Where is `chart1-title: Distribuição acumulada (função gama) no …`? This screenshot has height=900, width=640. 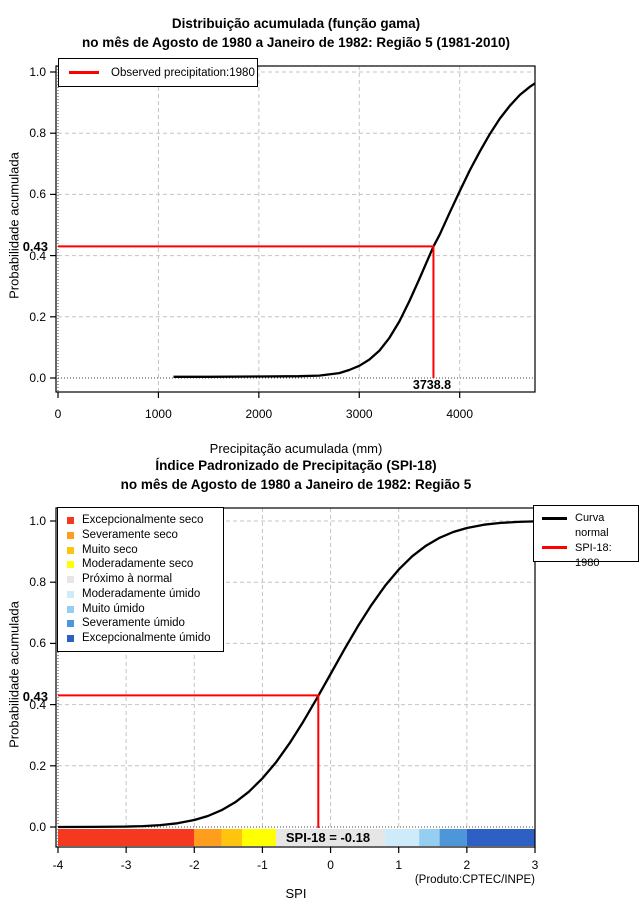
chart1-title: Distribuição acumulada (função gama) no … is located at coordinates (296, 33).